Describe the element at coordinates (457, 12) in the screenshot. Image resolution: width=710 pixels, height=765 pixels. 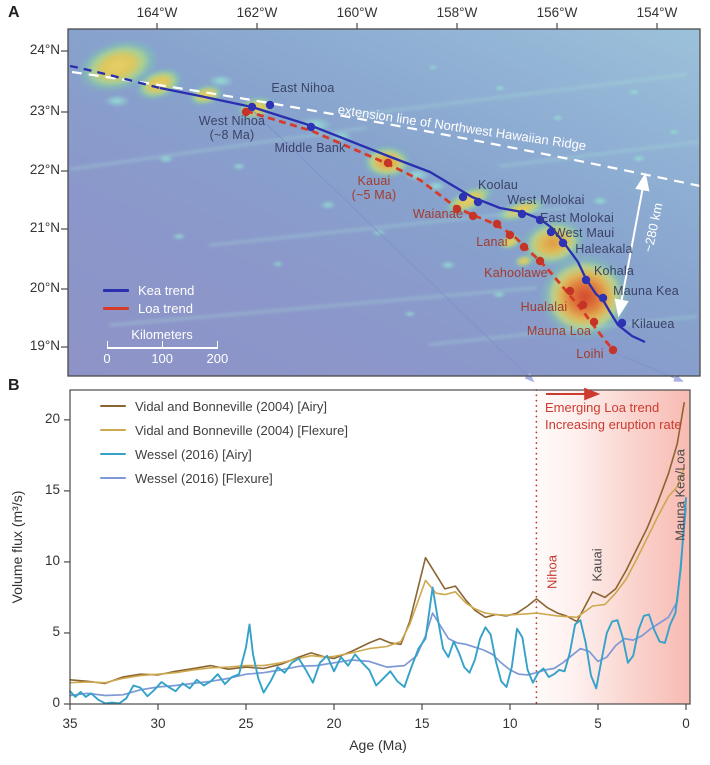
I see `map-lon-tick-label: 158°W` at that location.